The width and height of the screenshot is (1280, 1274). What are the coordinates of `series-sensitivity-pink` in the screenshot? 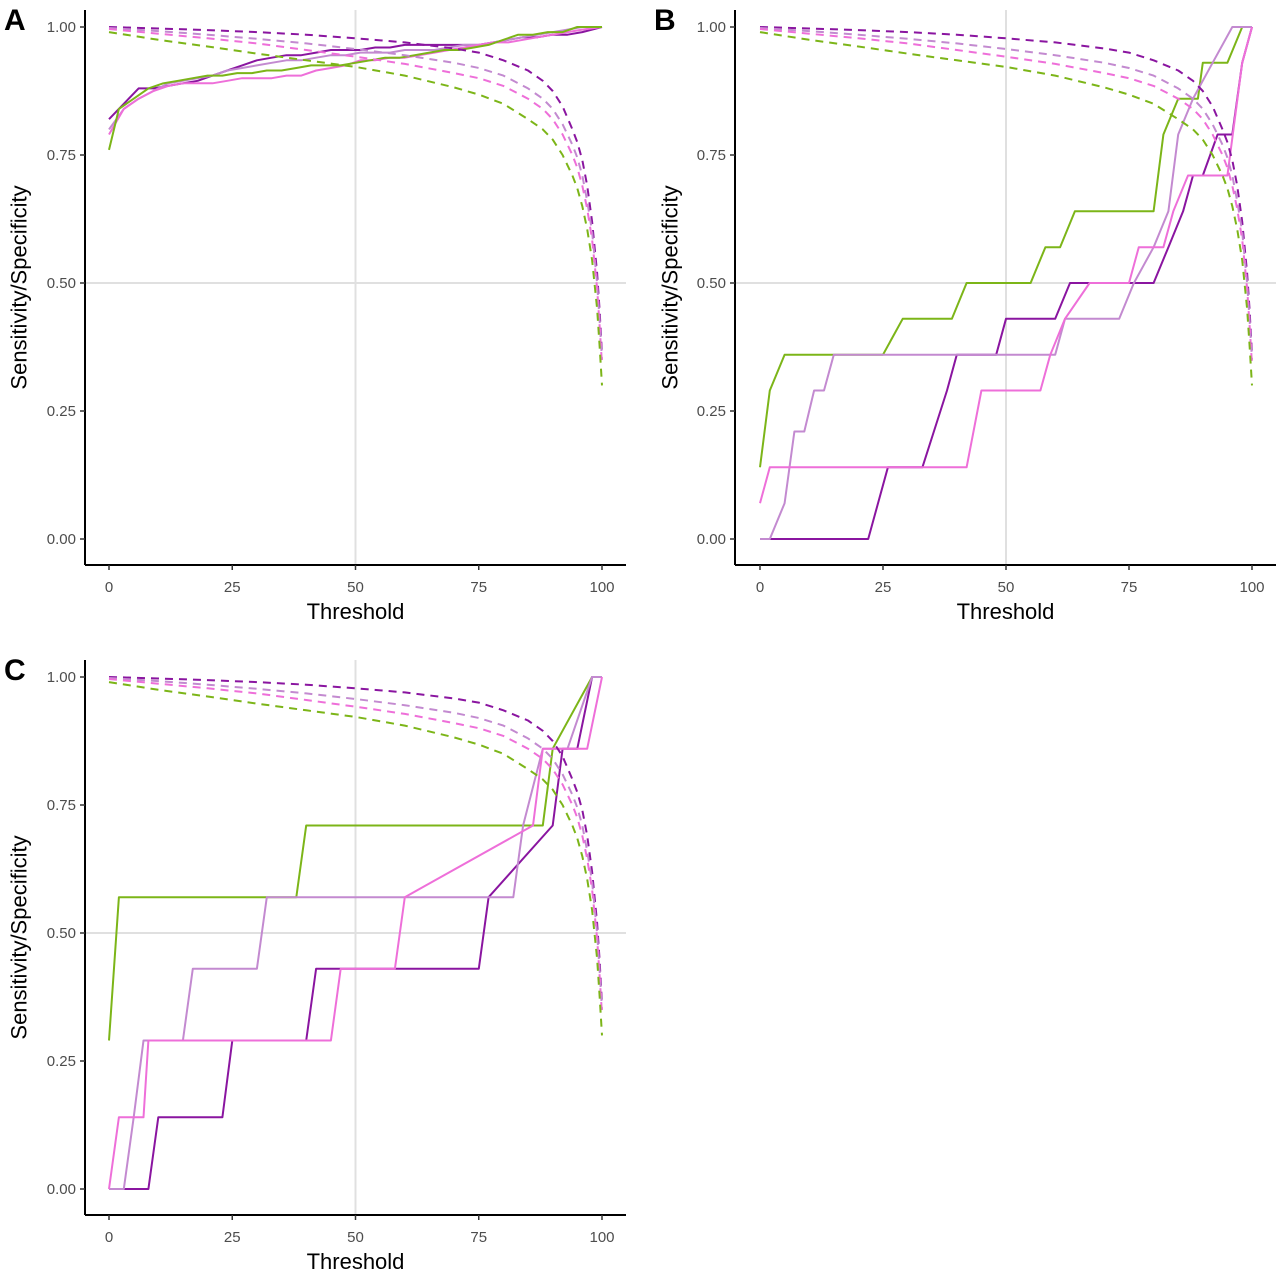 It's located at (1006, 265).